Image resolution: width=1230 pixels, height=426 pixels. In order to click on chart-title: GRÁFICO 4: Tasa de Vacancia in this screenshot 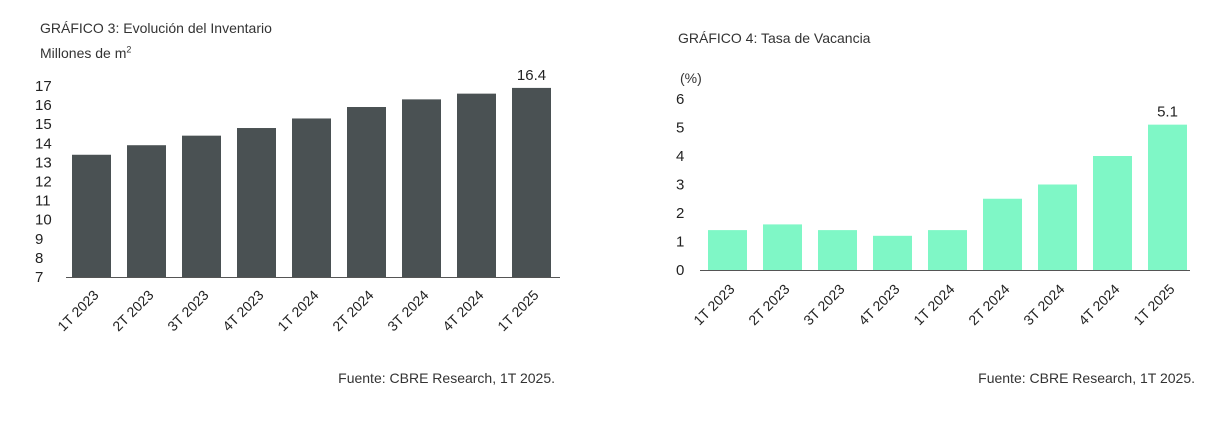, I will do `click(774, 38)`.